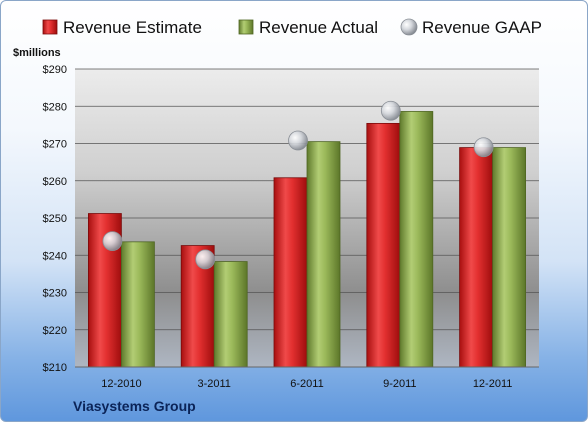  I want to click on y-tick-label: $220, so click(55, 331).